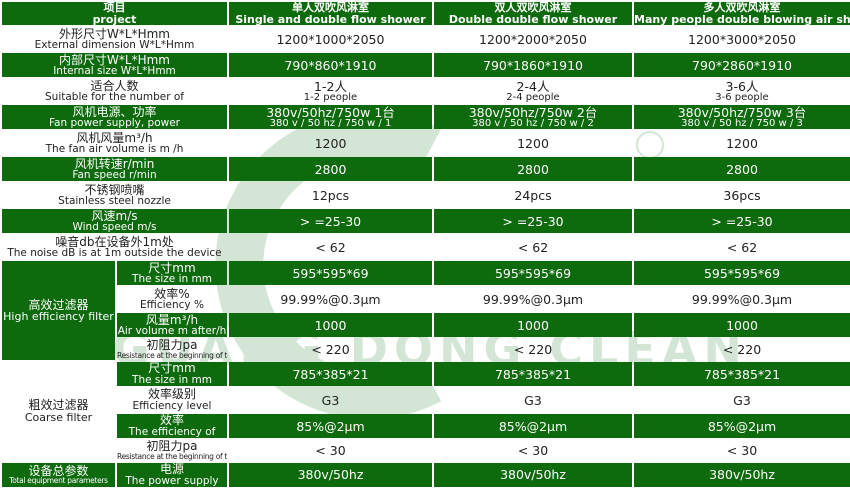 The width and height of the screenshot is (850, 489). Describe the element at coordinates (330, 8) in the screenshot. I see `header-cn: 单人双吹风淋室` at that location.